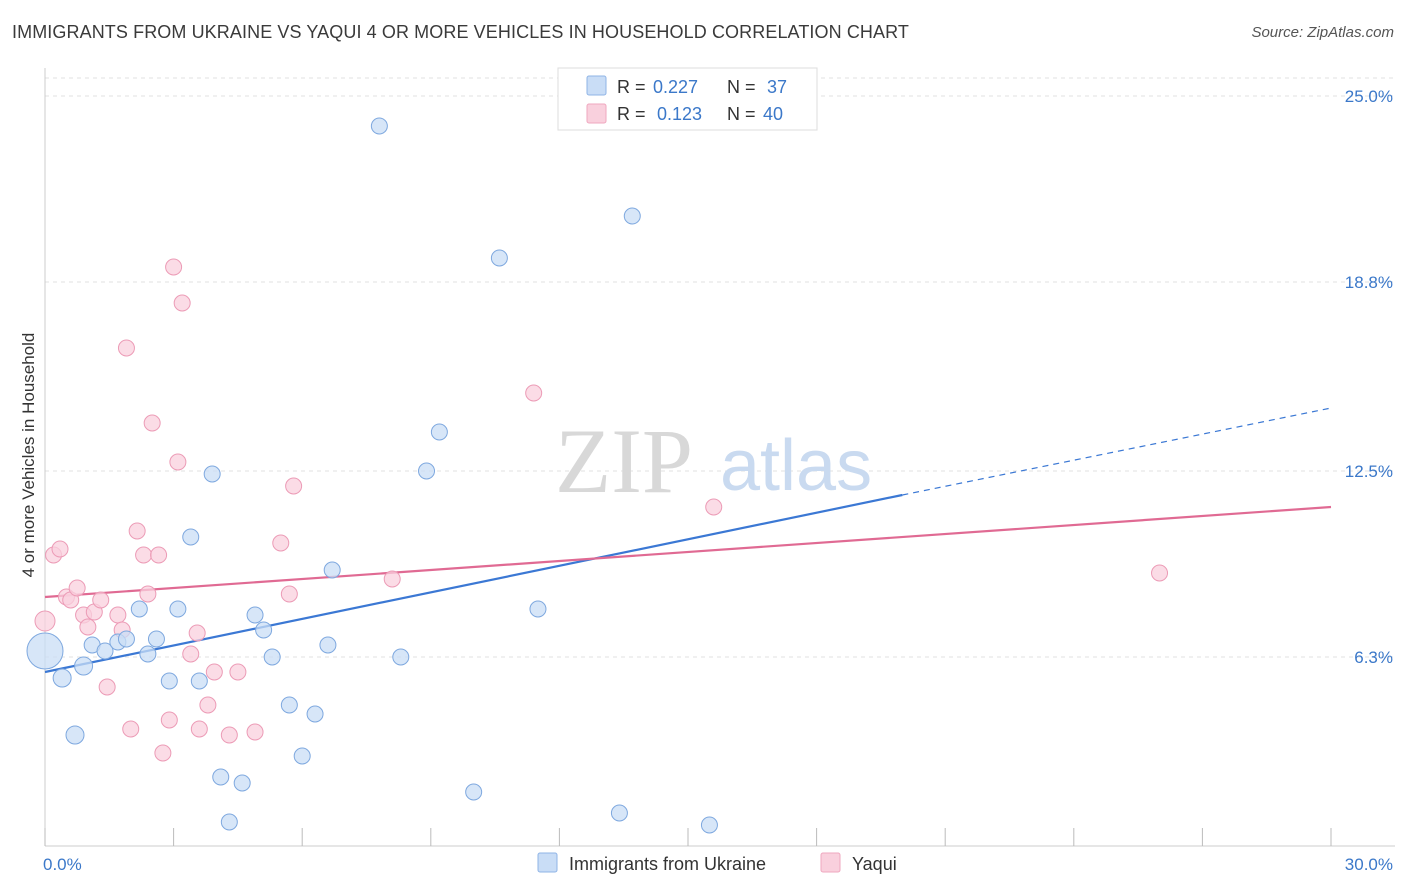 The width and height of the screenshot is (1406, 892). I want to click on y-axis-title: 4 or more Vehicles in Household, so click(28, 455).